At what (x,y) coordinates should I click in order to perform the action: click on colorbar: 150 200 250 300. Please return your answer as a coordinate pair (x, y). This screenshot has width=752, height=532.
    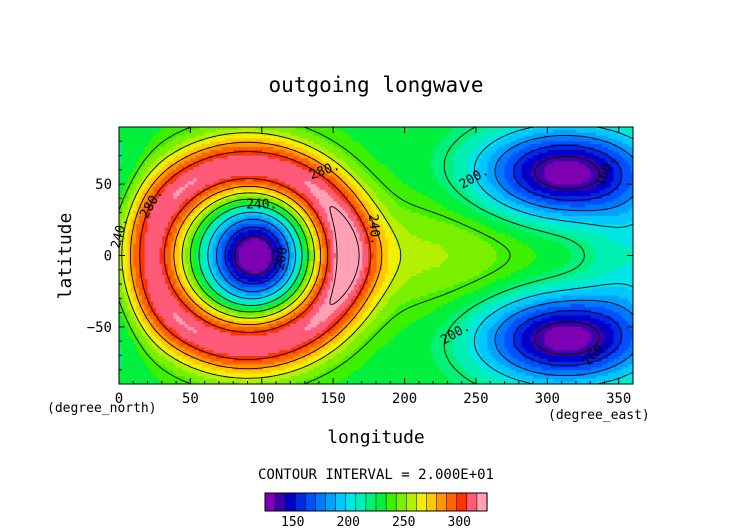
    Looking at the image, I should click on (376, 511).